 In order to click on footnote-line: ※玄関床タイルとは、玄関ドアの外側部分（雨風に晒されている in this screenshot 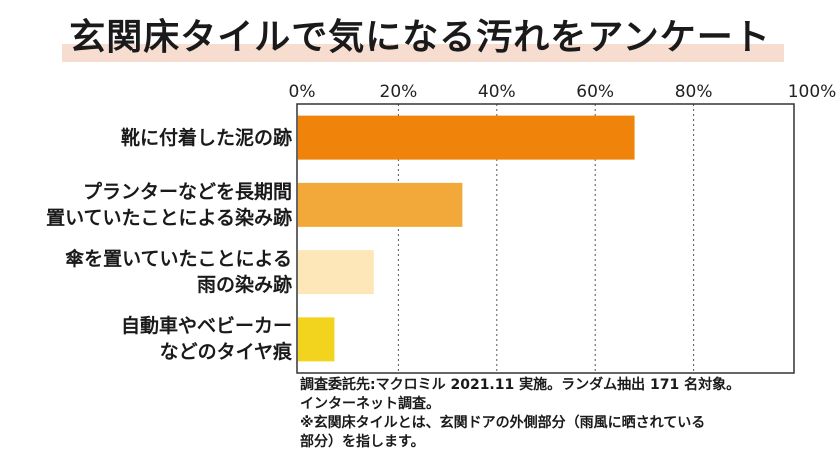, I will do `click(503, 423)`.